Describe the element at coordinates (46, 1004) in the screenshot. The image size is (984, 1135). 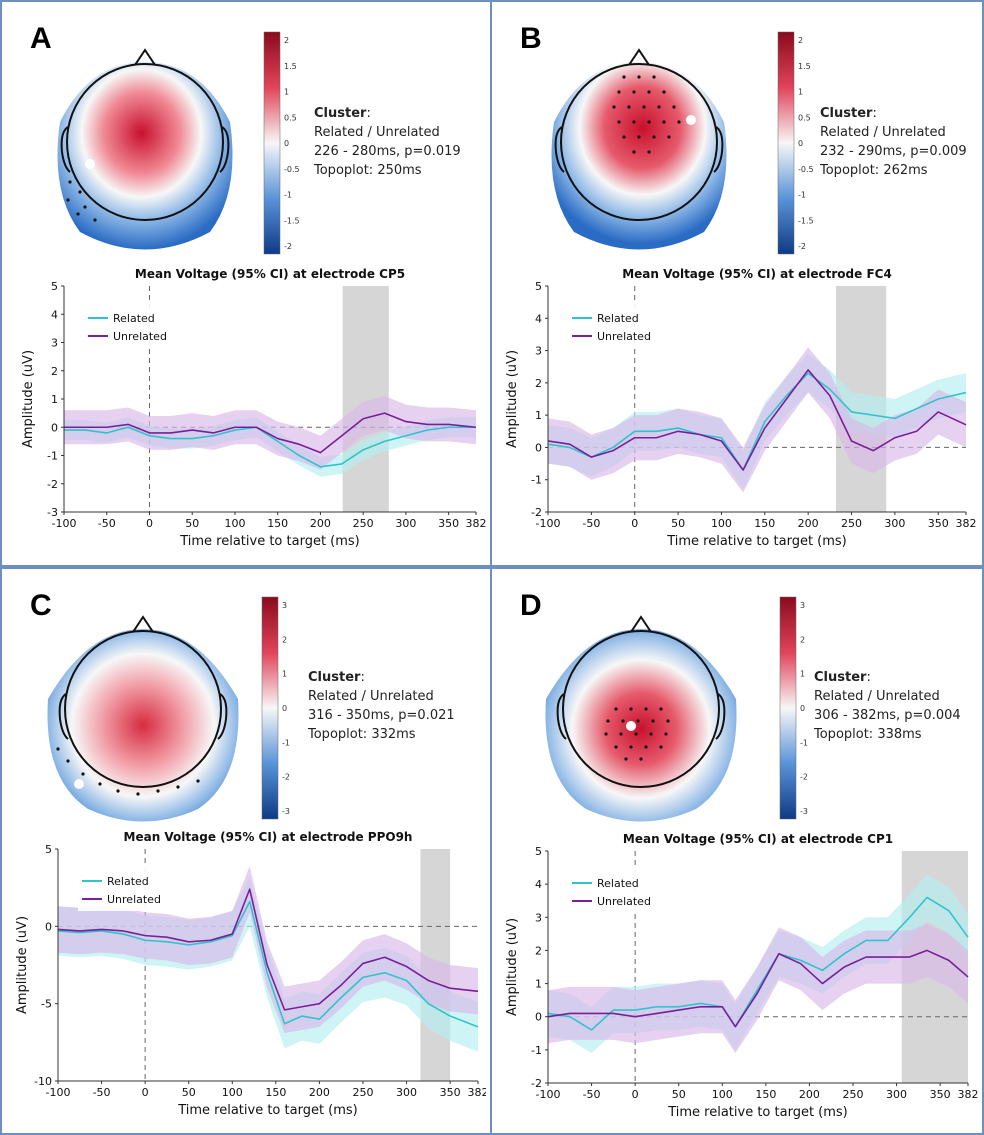
I see `y-tick-label: -5` at that location.